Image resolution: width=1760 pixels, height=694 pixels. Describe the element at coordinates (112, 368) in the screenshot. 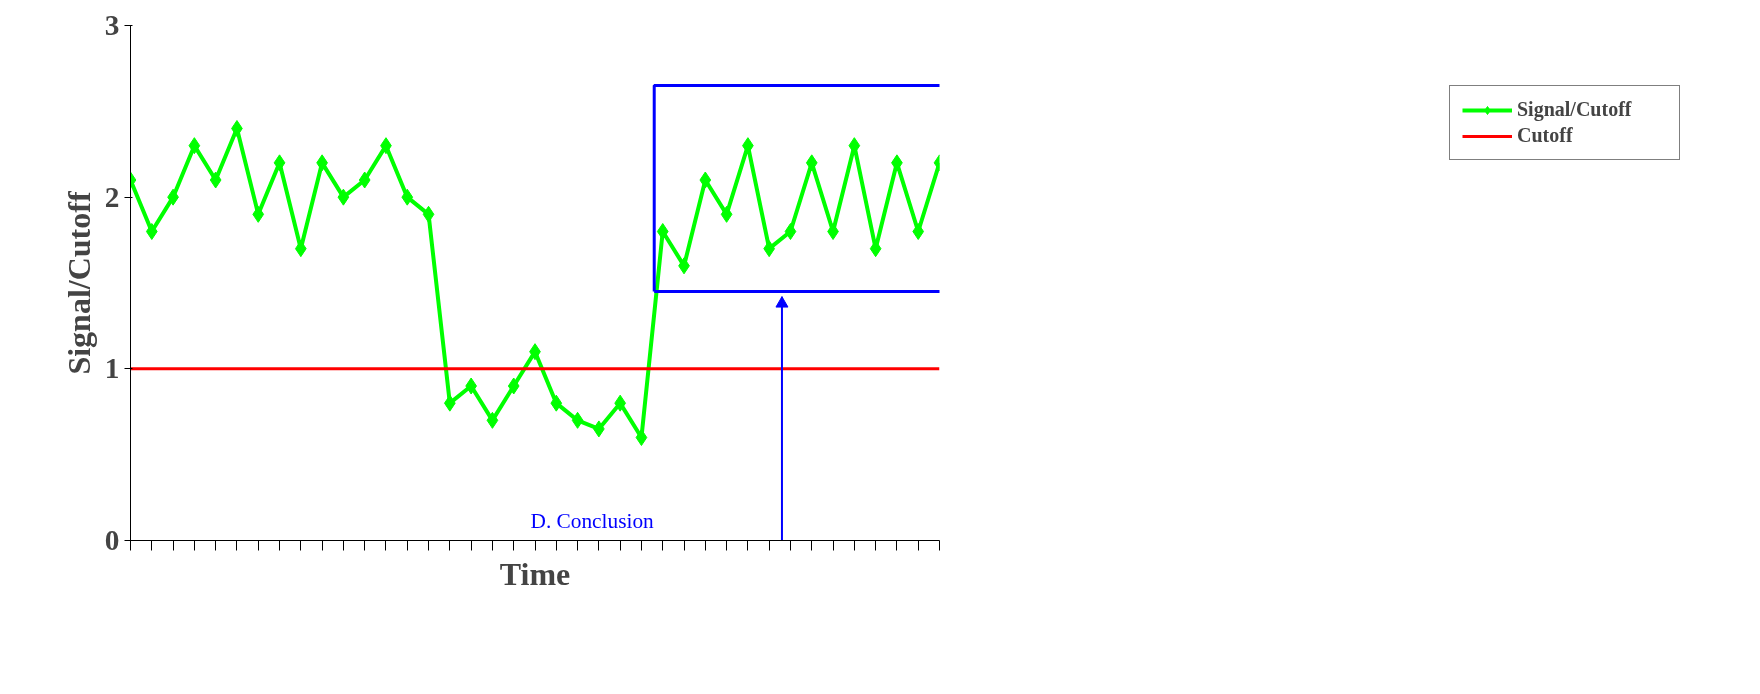

I see `y-tick-label: 1` at that location.